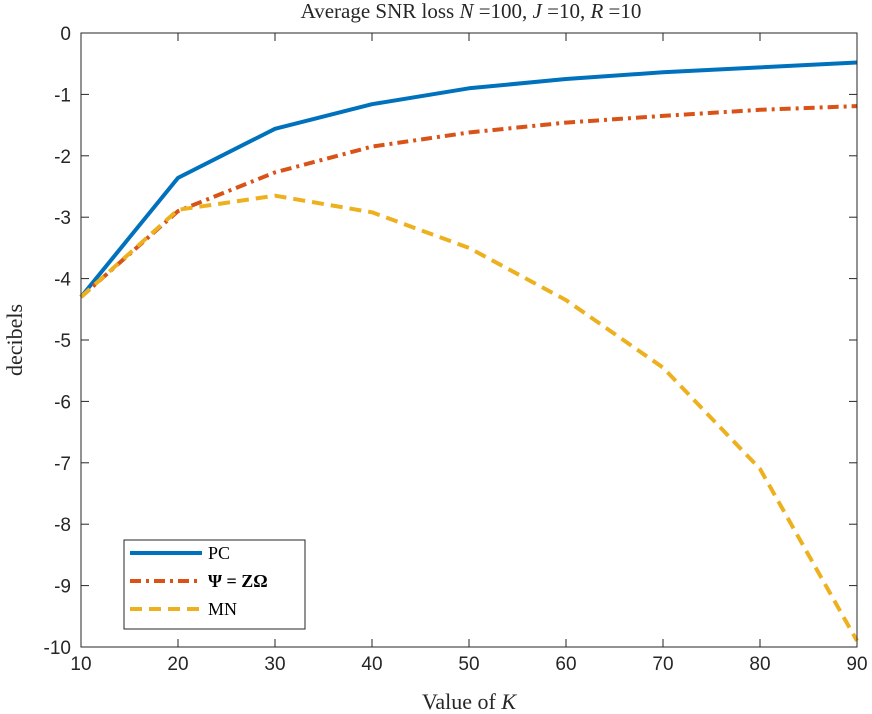 The width and height of the screenshot is (872, 714). I want to click on x-tick-label: 10, so click(80, 664).